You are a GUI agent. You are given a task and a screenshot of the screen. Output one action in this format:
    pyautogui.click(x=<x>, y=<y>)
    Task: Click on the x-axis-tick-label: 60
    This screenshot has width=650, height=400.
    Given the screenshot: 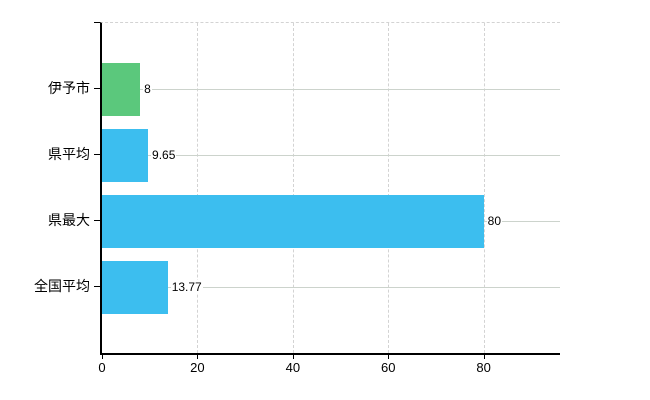 What is the action you would take?
    pyautogui.click(x=388, y=367)
    